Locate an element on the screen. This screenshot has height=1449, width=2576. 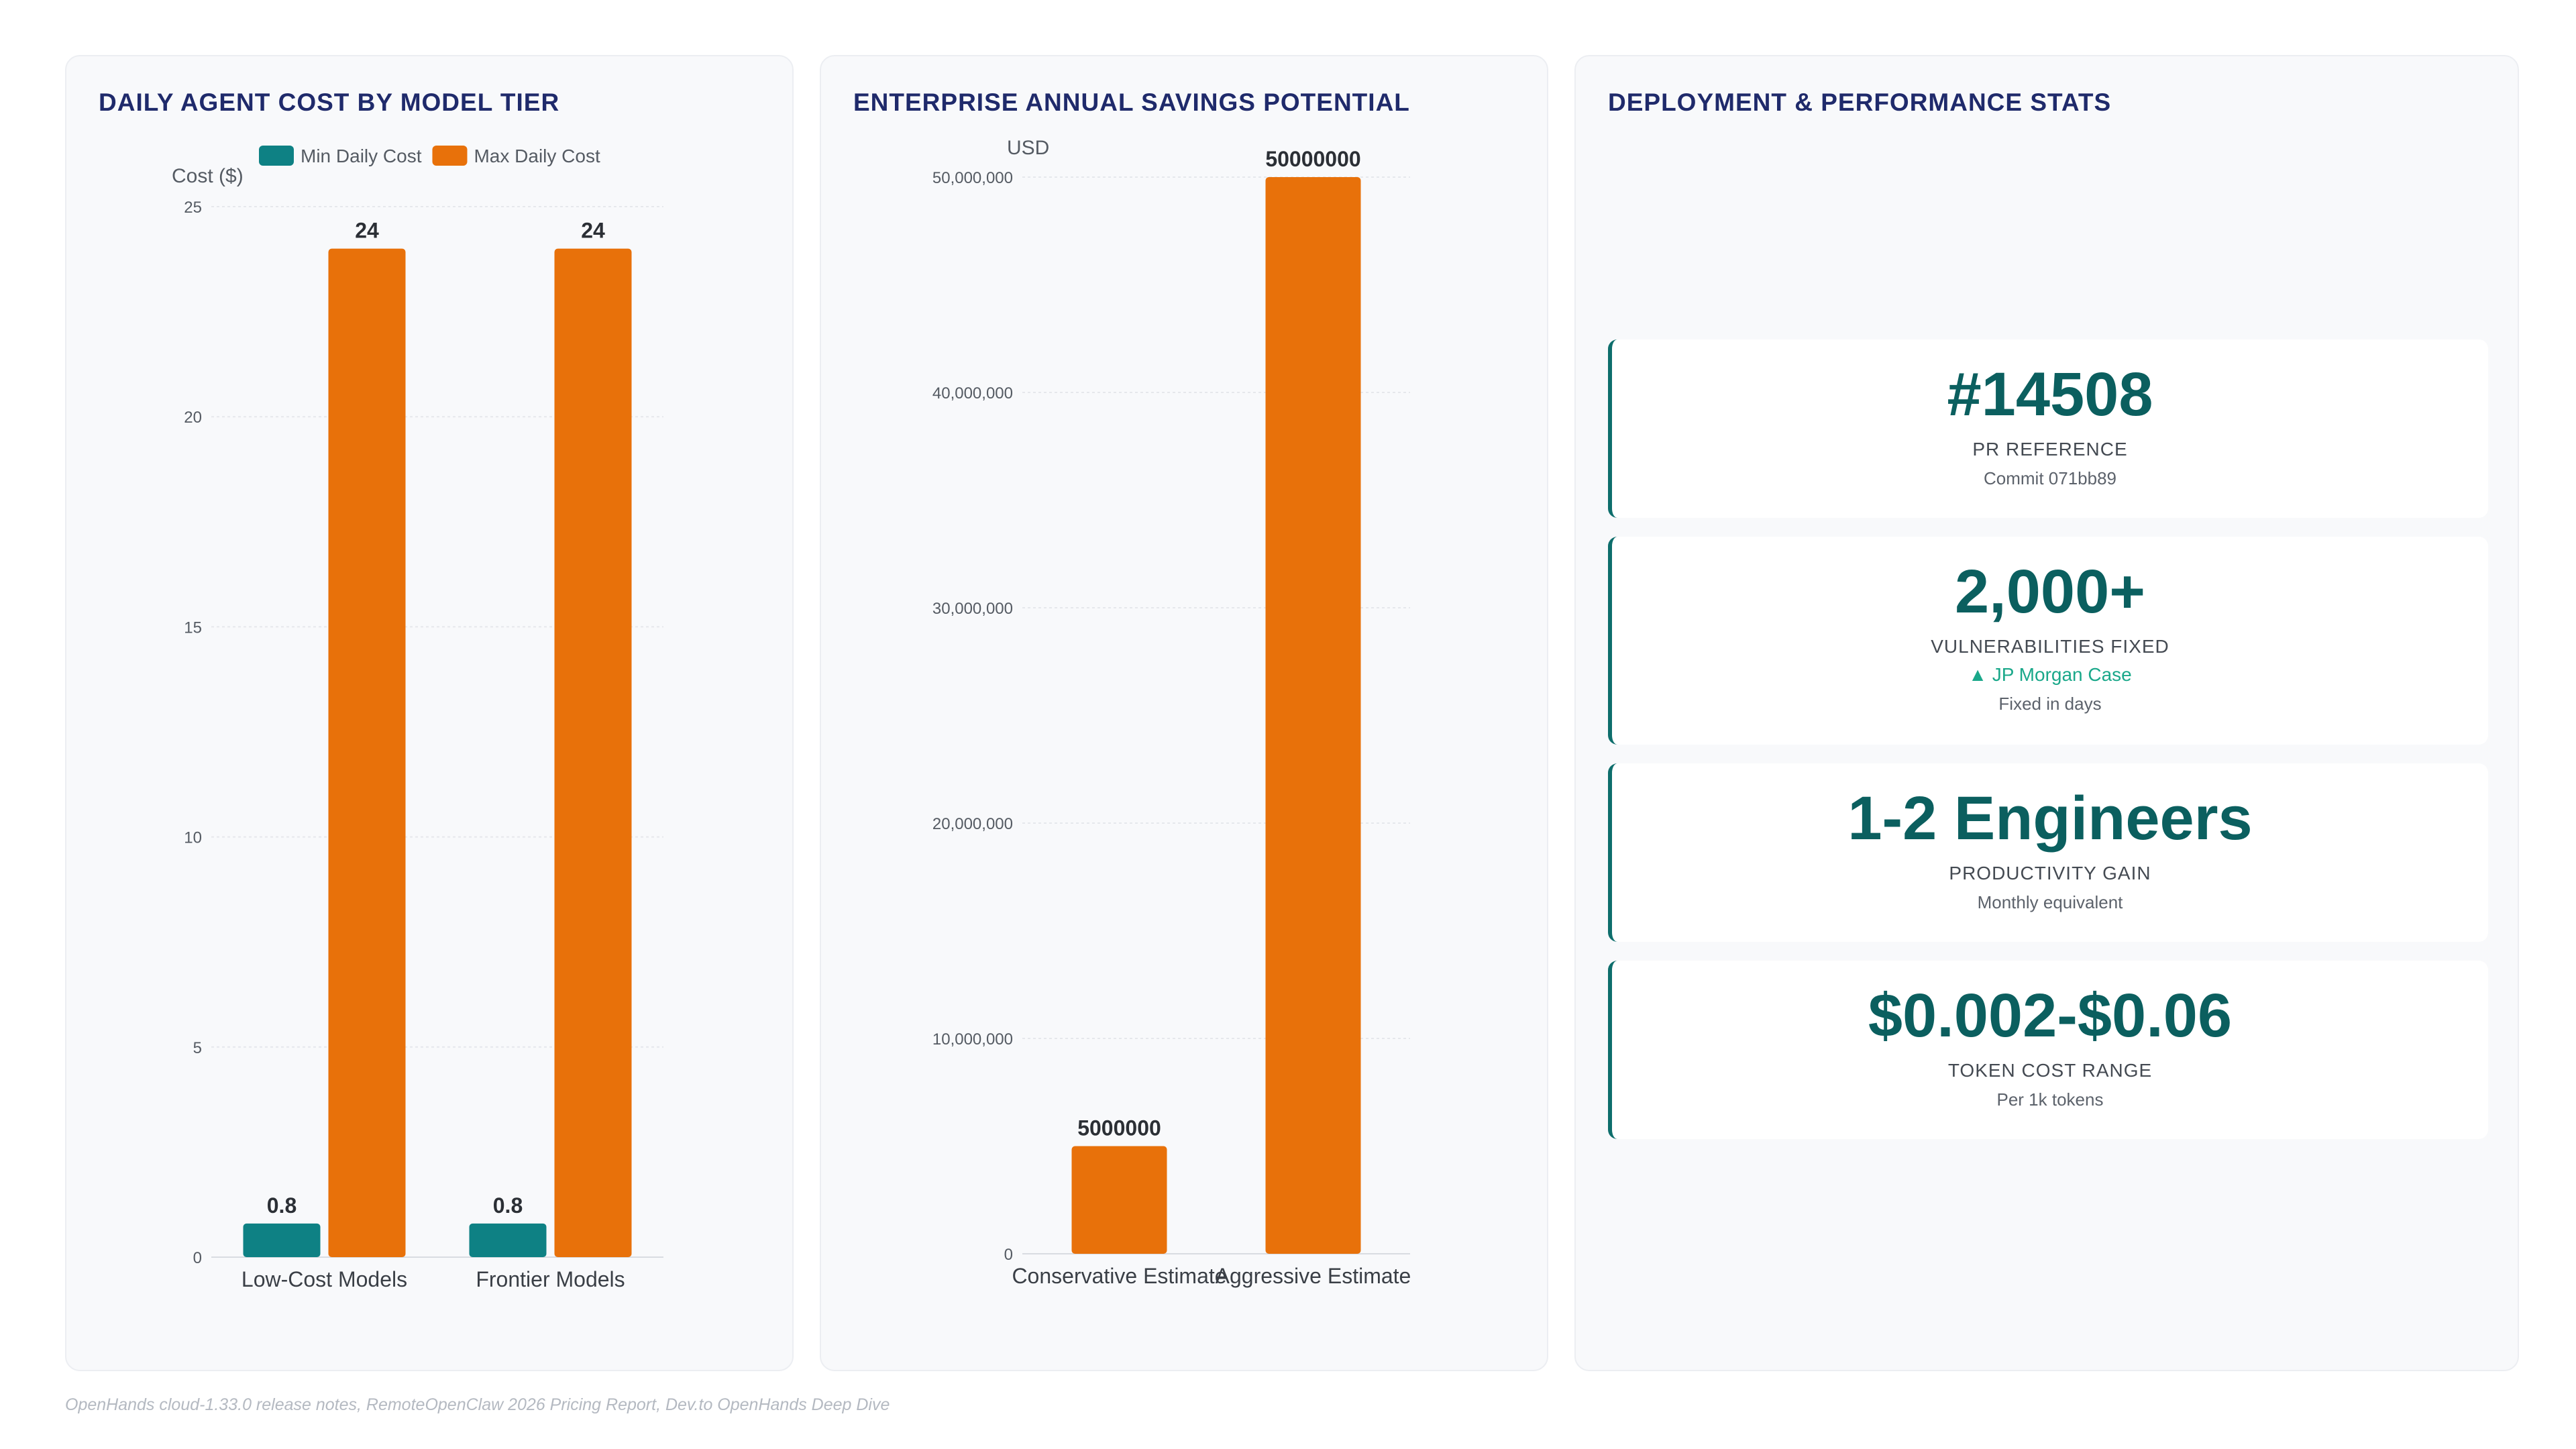
stat-value: 1-2 Engineers is located at coordinates (2050, 818).